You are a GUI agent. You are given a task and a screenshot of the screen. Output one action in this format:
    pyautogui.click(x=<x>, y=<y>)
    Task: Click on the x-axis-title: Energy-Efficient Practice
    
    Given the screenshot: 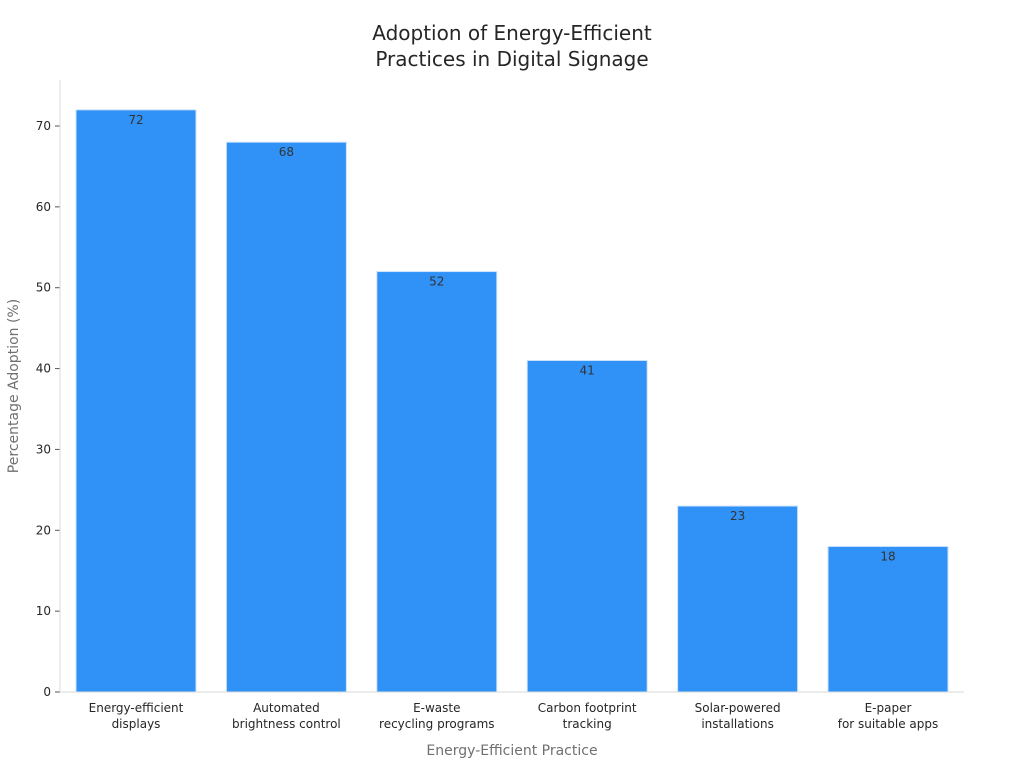 What is the action you would take?
    pyautogui.click(x=511, y=751)
    